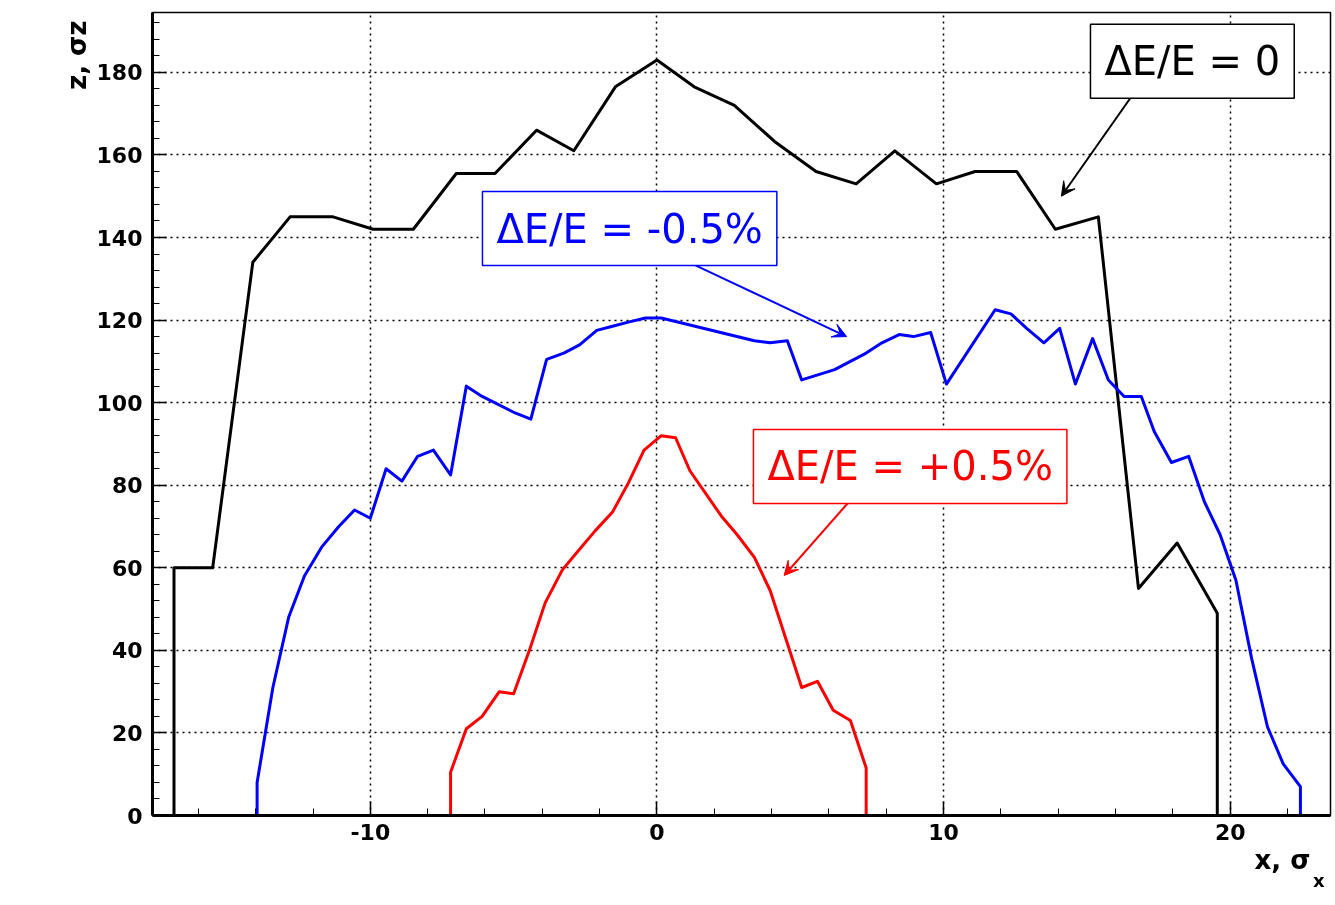 This screenshot has width=1335, height=905. I want to click on y-tick-label: 100, so click(119, 403).